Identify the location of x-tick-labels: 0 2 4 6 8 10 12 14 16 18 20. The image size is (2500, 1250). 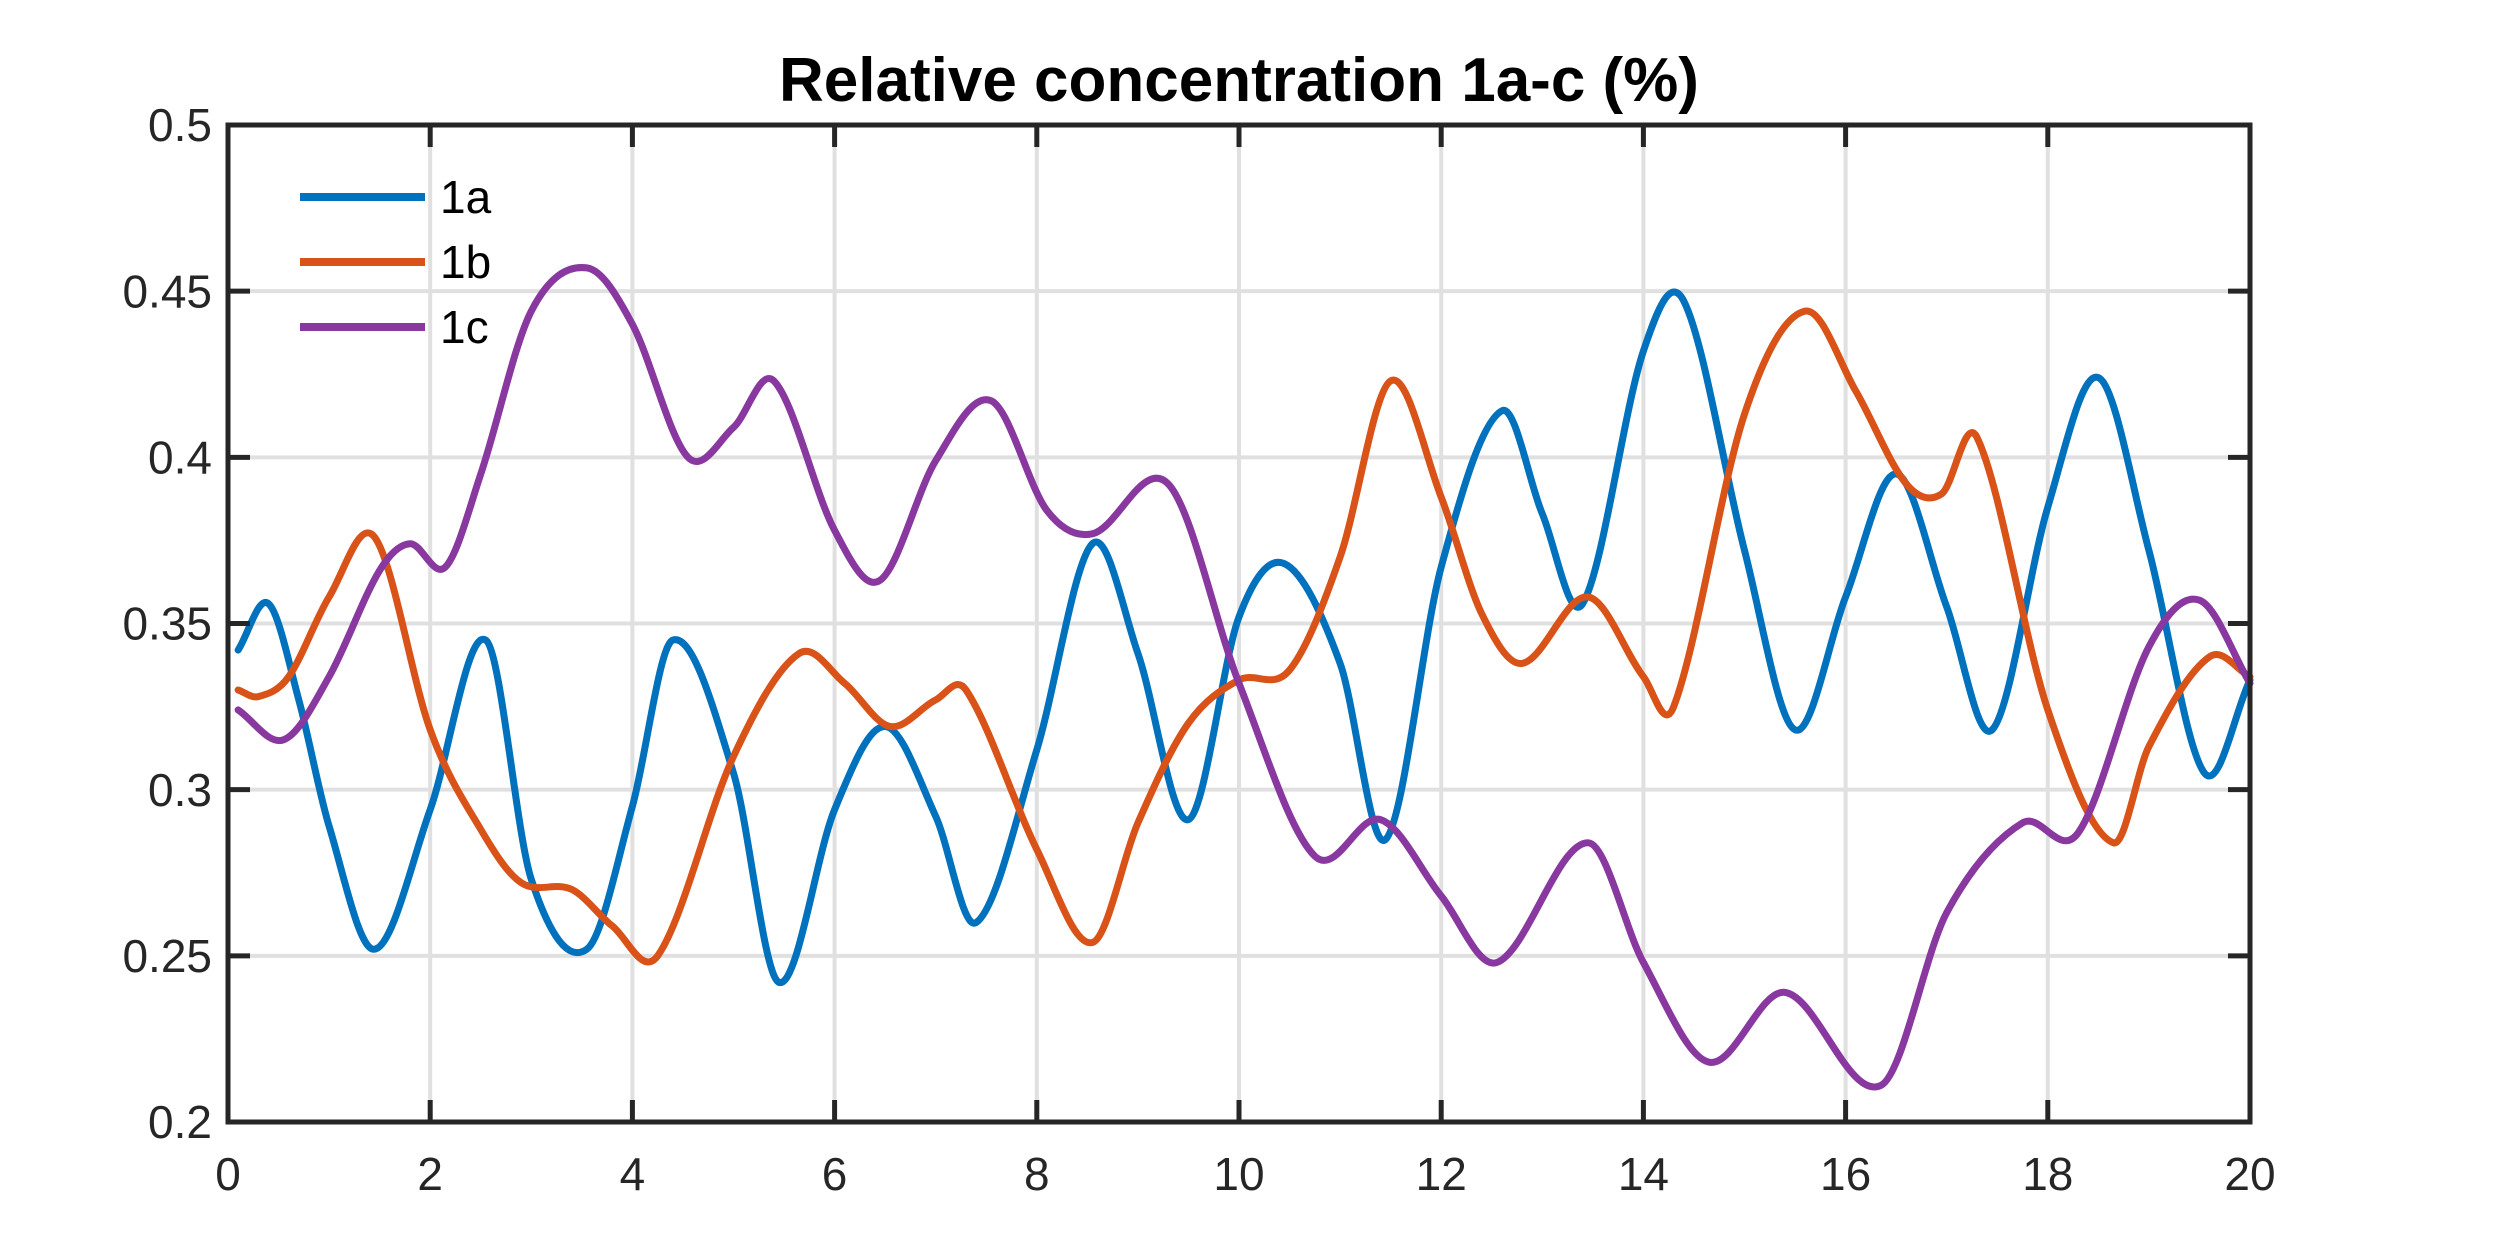
(1245, 1174).